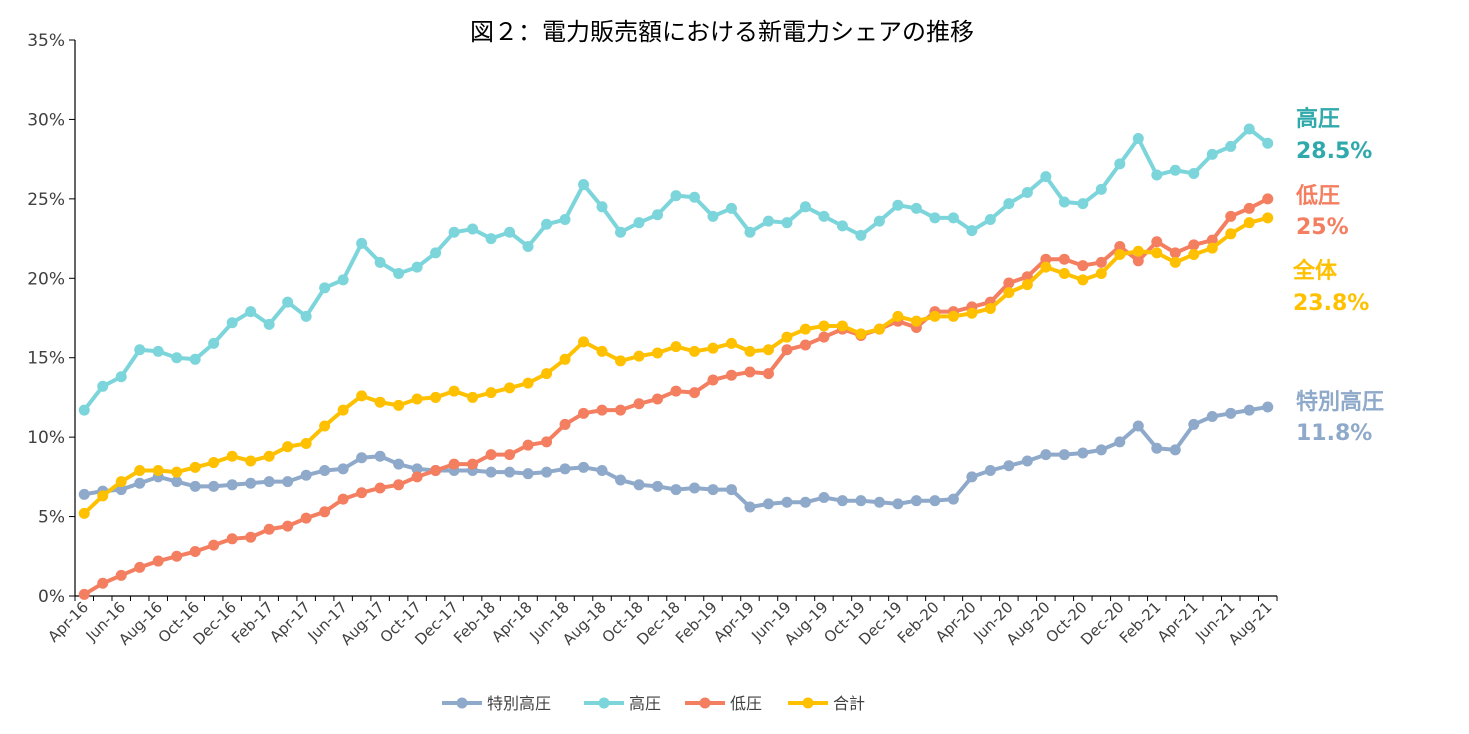 The height and width of the screenshot is (734, 1469). Describe the element at coordinates (645, 703) in the screenshot. I see `legend-label: 高圧` at that location.